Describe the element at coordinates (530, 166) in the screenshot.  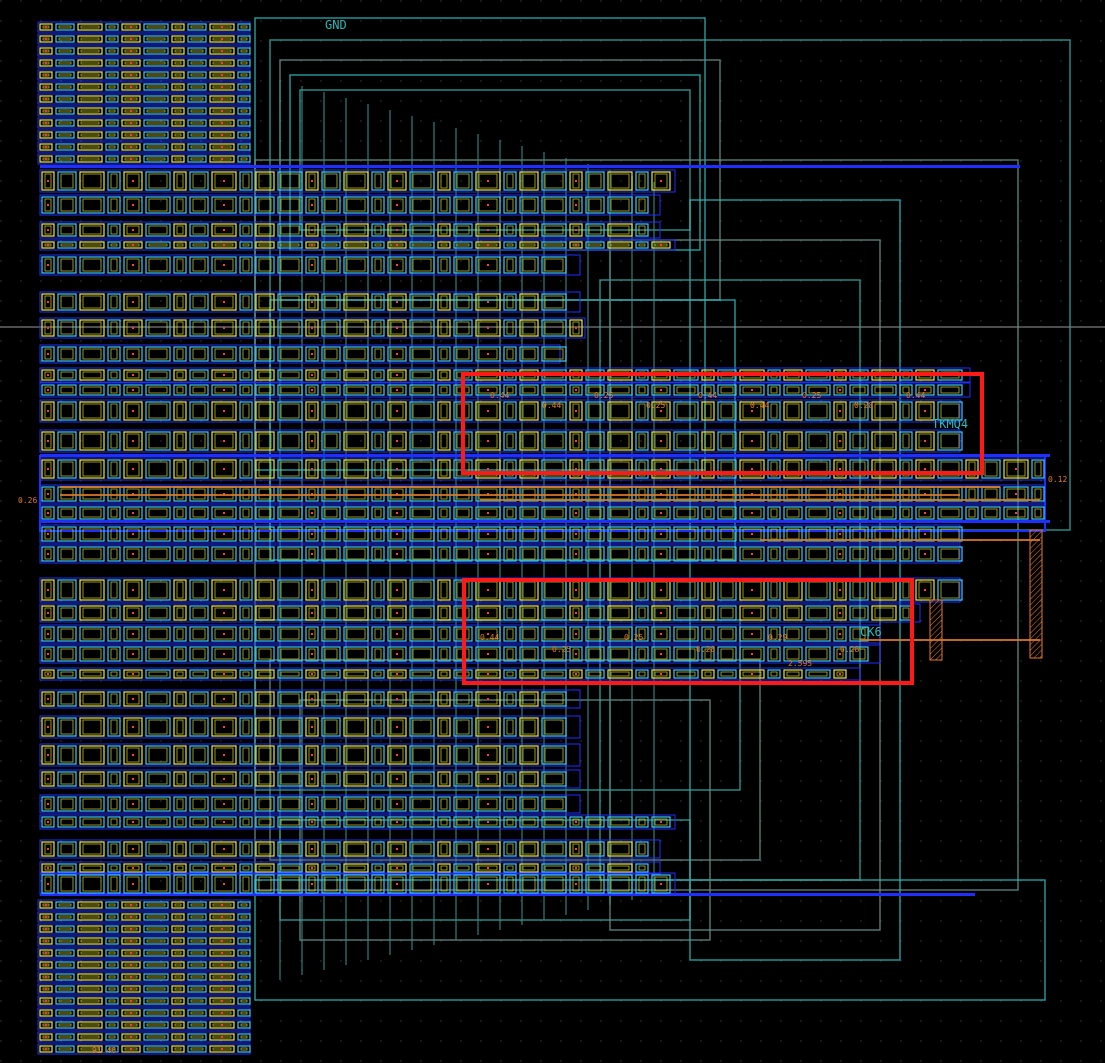
I see `metal-rail` at that location.